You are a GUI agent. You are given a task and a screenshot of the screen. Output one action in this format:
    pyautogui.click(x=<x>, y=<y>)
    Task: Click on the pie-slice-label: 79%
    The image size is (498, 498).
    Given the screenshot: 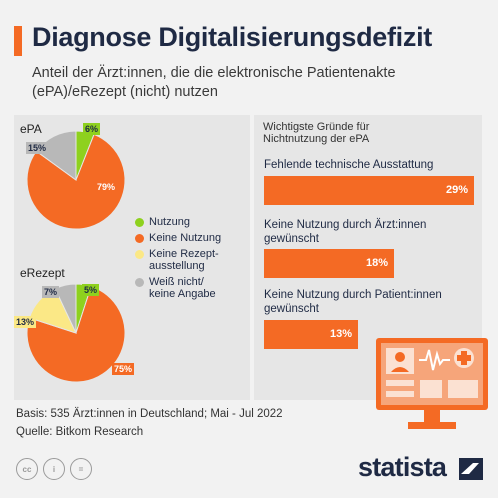 What is the action you would take?
    pyautogui.click(x=106, y=187)
    